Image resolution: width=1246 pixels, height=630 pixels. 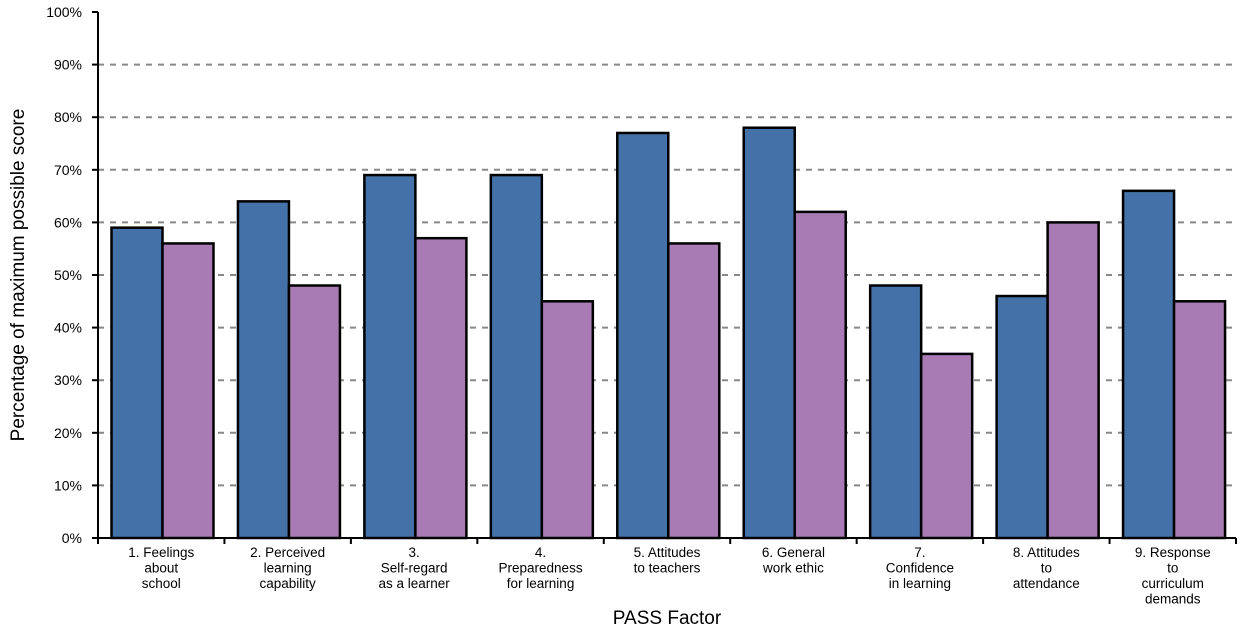 What do you see at coordinates (68, 275) in the screenshot?
I see `y-tick-label: 50%` at bounding box center [68, 275].